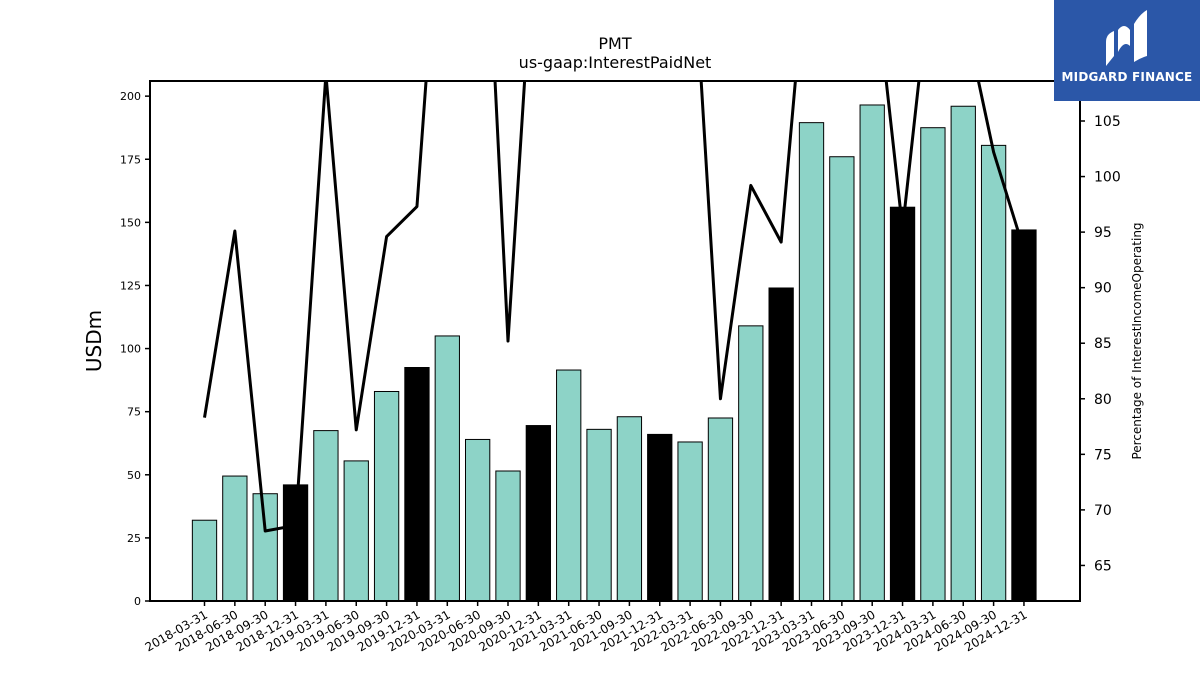 The image size is (1200, 675). I want to click on y-tick-label: 125, so click(130, 285).